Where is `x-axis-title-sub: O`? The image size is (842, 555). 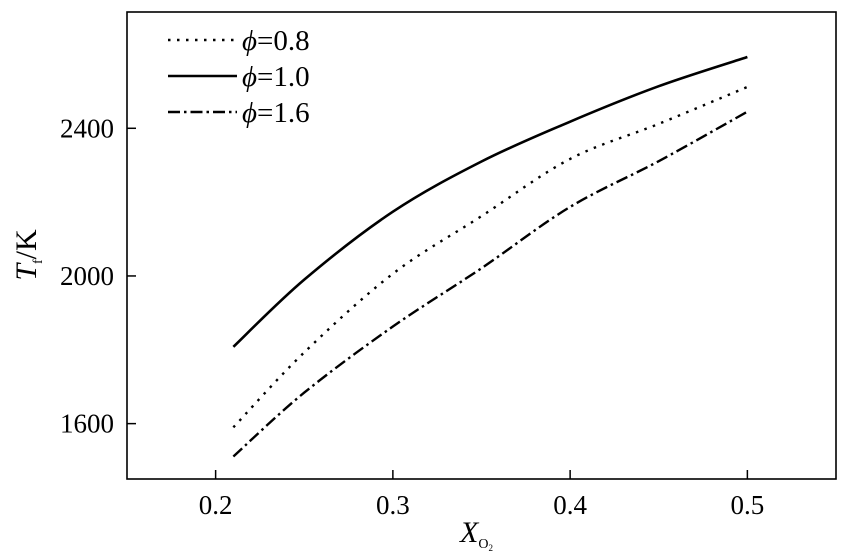 x-axis-title-sub: O is located at coordinates (483, 544).